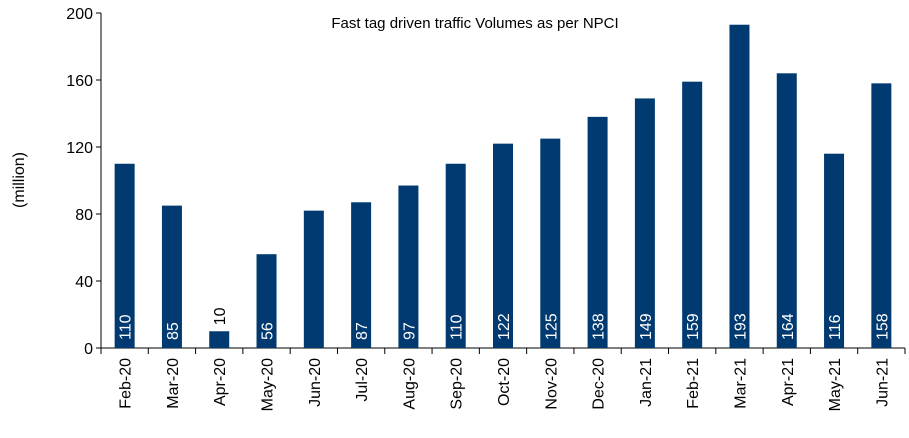 This screenshot has width=909, height=438. I want to click on x-tick-label: Mar-21, so click(740, 383).